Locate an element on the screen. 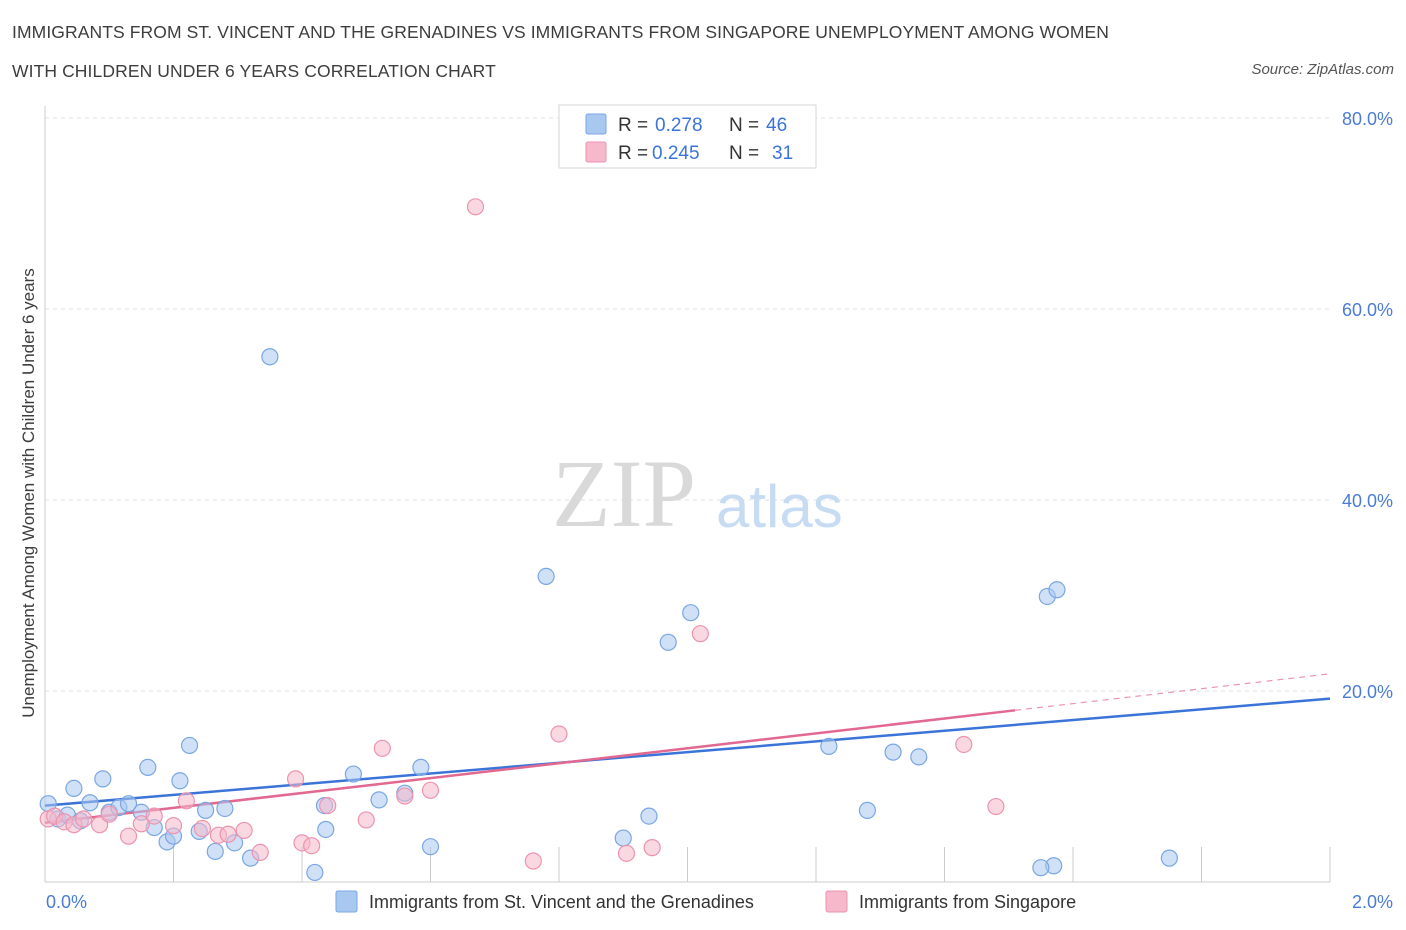 The height and width of the screenshot is (930, 1406). series-legend-swatch-pink is located at coordinates (836, 901).